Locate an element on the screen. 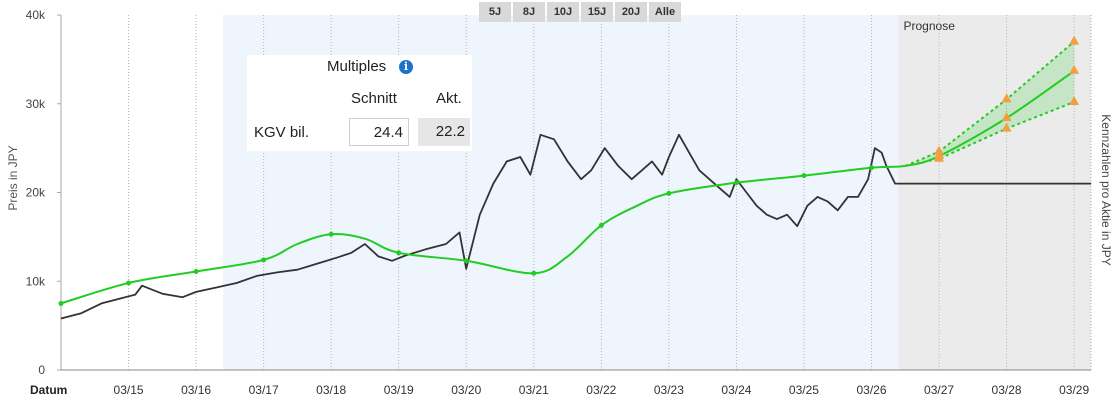  x-tick-label: 03/20 is located at coordinates (466, 390).